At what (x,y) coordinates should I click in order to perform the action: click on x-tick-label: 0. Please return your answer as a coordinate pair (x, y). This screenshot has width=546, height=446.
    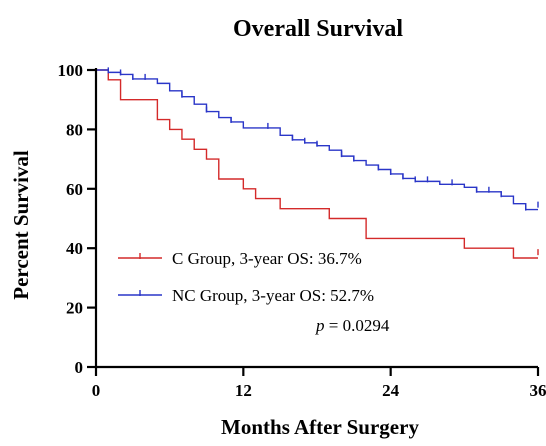
    Looking at the image, I should click on (96, 390).